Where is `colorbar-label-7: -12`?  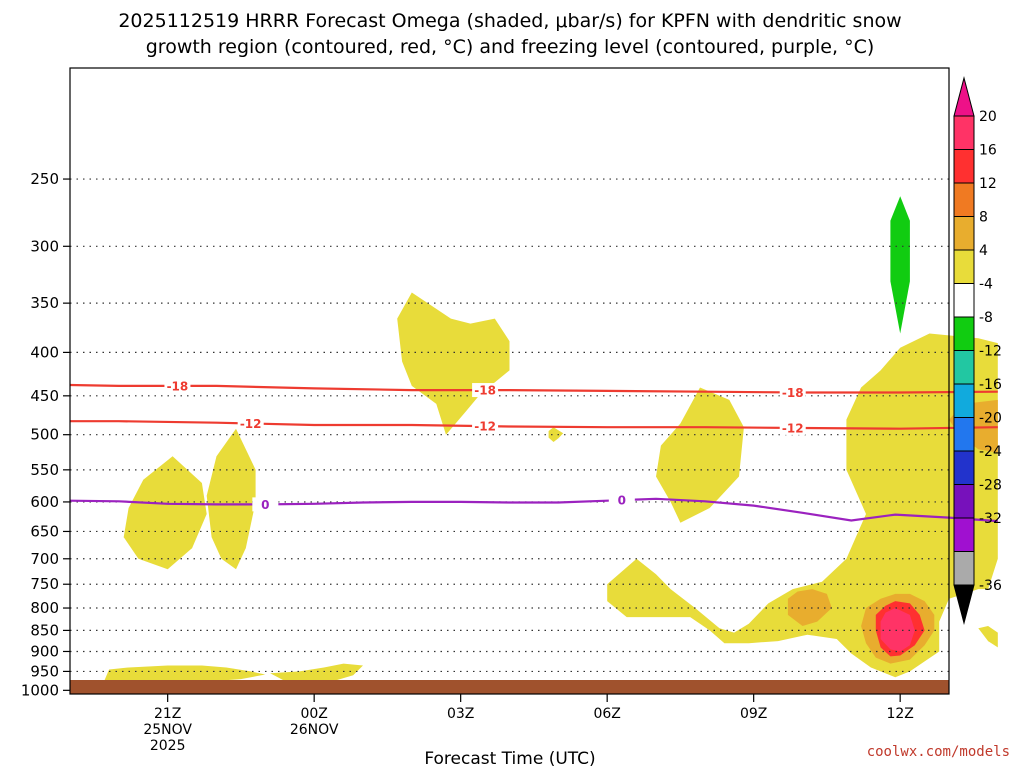
colorbar-label-7: -12 is located at coordinates (990, 352).